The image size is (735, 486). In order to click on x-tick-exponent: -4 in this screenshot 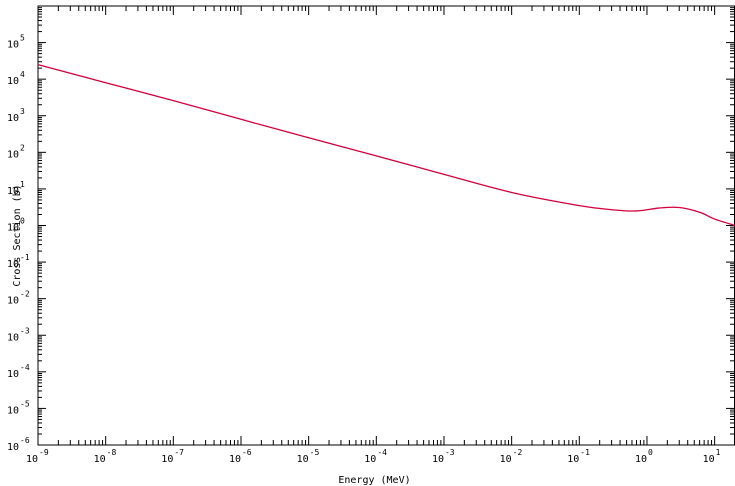, I will do `click(382, 452)`.